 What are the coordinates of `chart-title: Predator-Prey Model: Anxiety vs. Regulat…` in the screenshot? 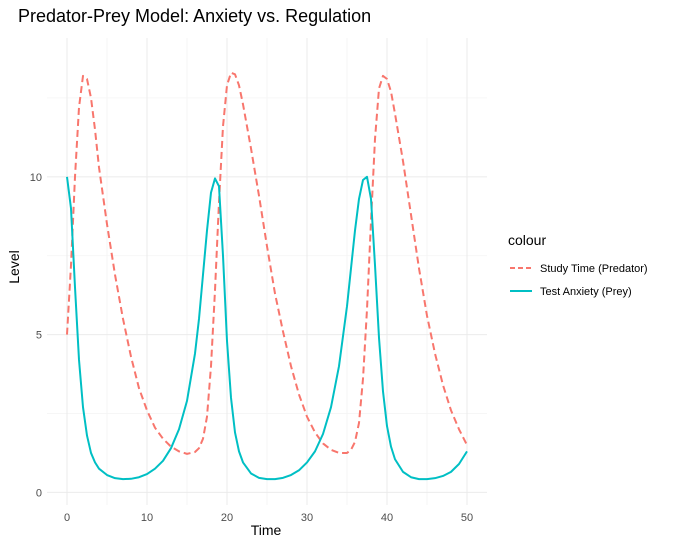 It's located at (194, 16).